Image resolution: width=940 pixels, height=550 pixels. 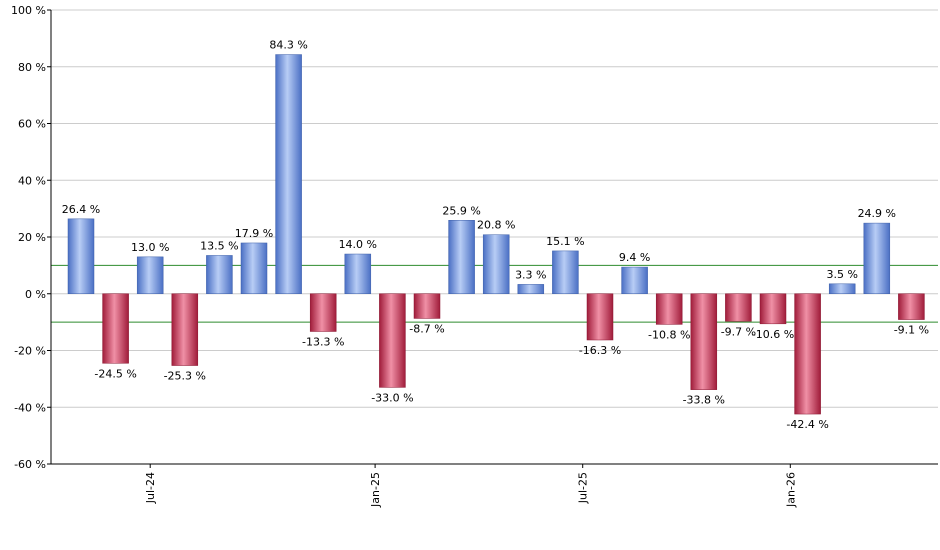 What do you see at coordinates (30, 464) in the screenshot?
I see `y-tick-label: -60 %` at bounding box center [30, 464].